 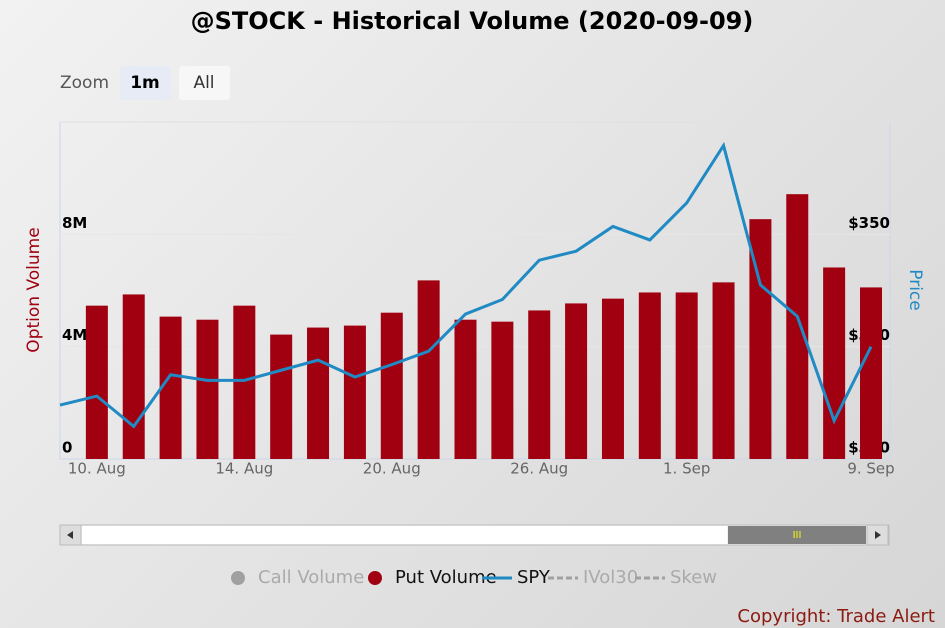 I want to click on y-tick-label: 0, so click(x=67, y=448).